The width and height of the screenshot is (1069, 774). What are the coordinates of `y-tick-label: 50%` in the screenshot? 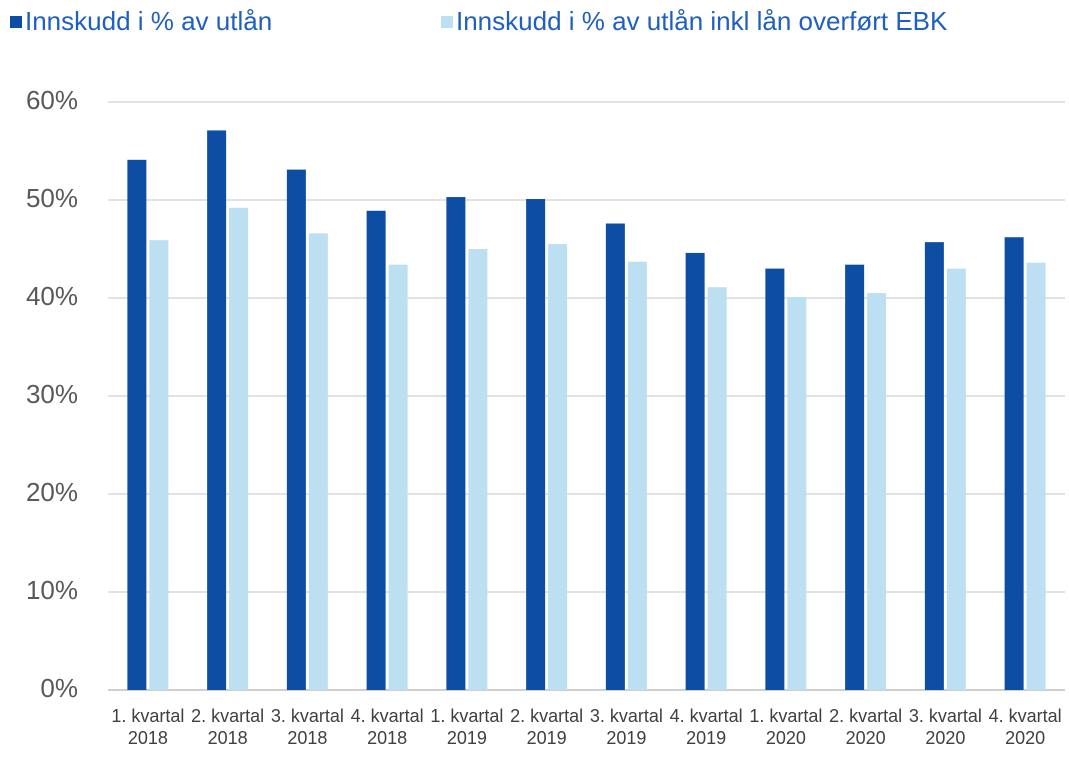 It's located at (52, 198).